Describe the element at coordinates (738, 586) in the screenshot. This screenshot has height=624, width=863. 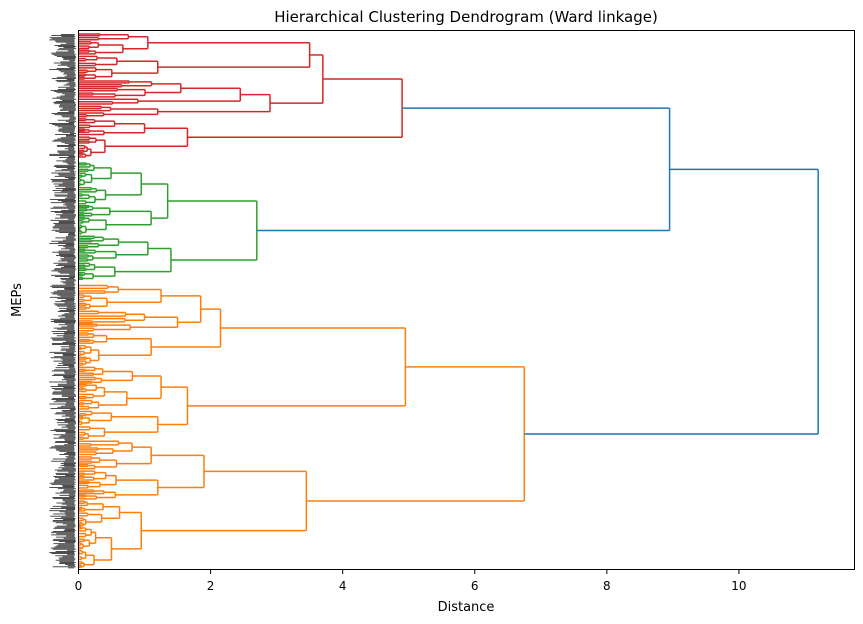
I see `x-tick-label: 10` at that location.